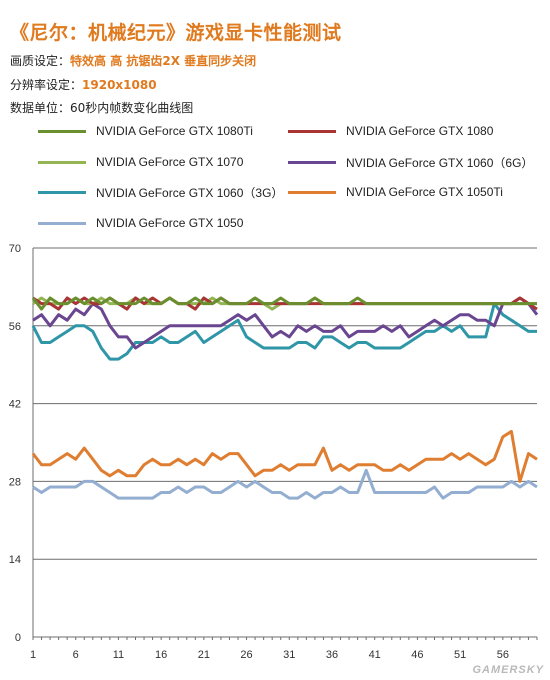  I want to click on quality-label: 画质设定：, so click(40, 61).